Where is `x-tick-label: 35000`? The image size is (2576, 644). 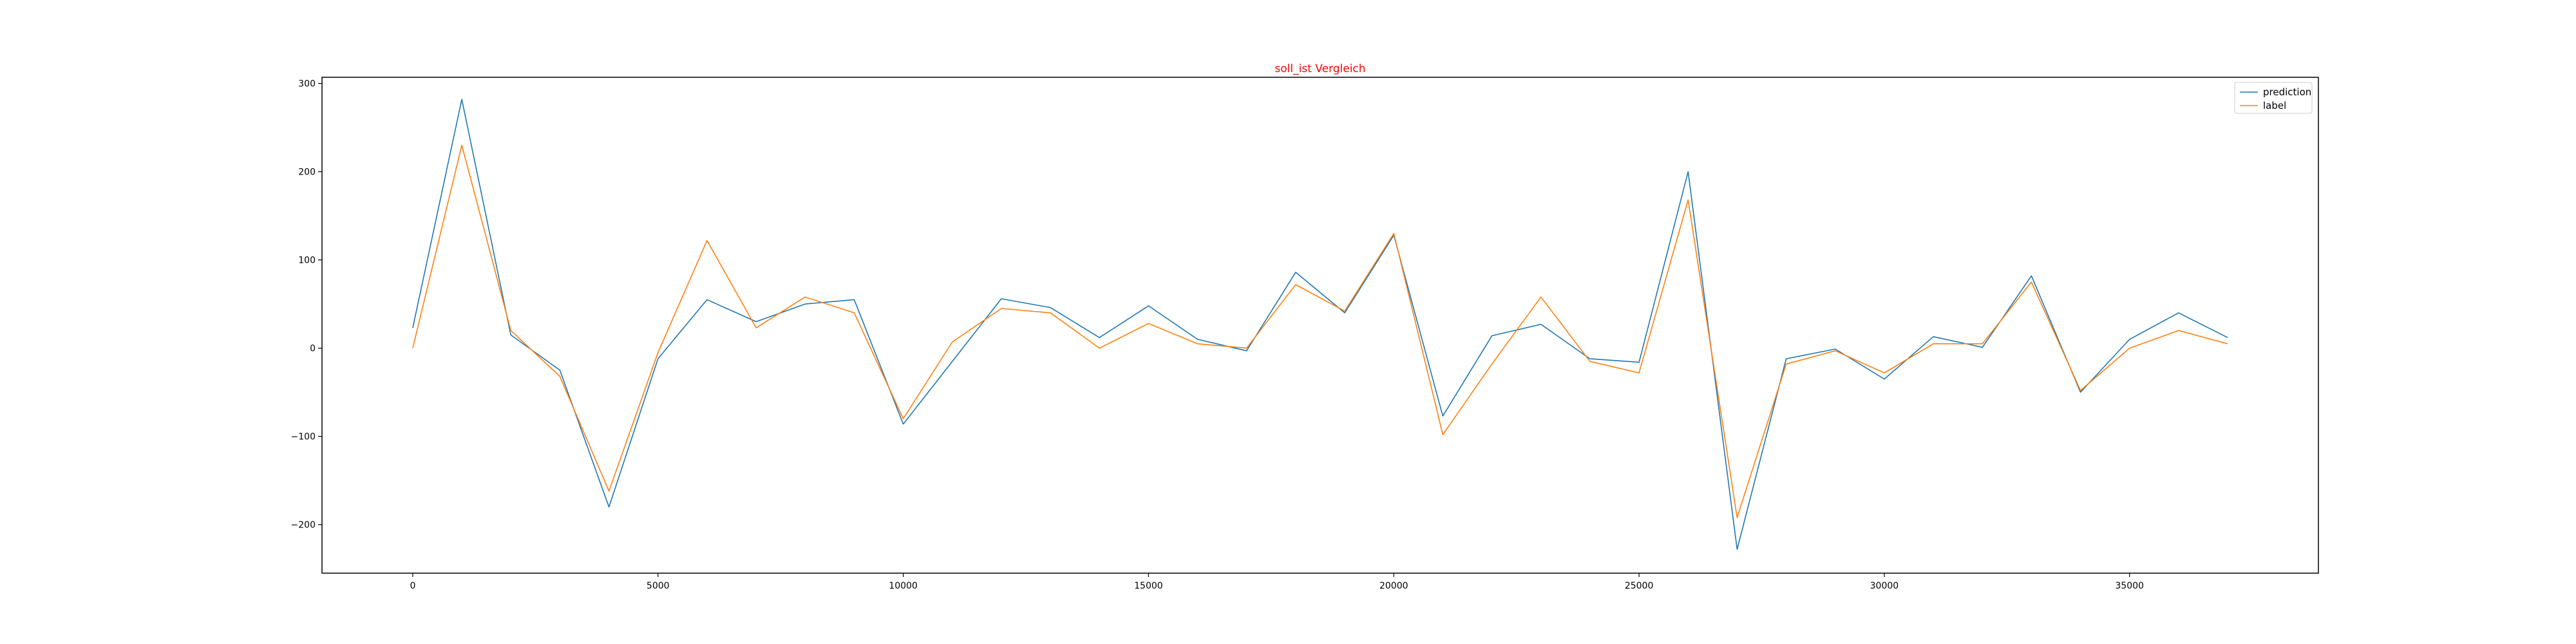
x-tick-label: 35000 is located at coordinates (2130, 586).